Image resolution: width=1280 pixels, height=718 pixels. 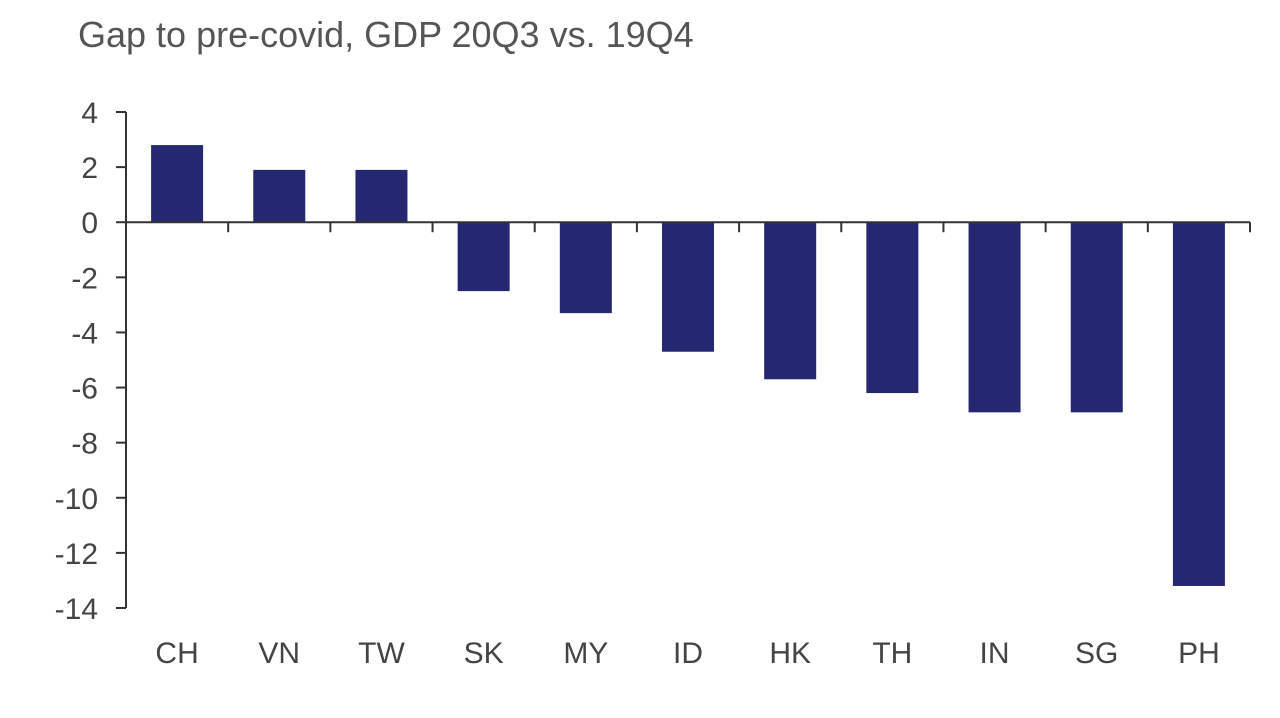 What do you see at coordinates (76, 554) in the screenshot?
I see `y-tick-label: -12` at bounding box center [76, 554].